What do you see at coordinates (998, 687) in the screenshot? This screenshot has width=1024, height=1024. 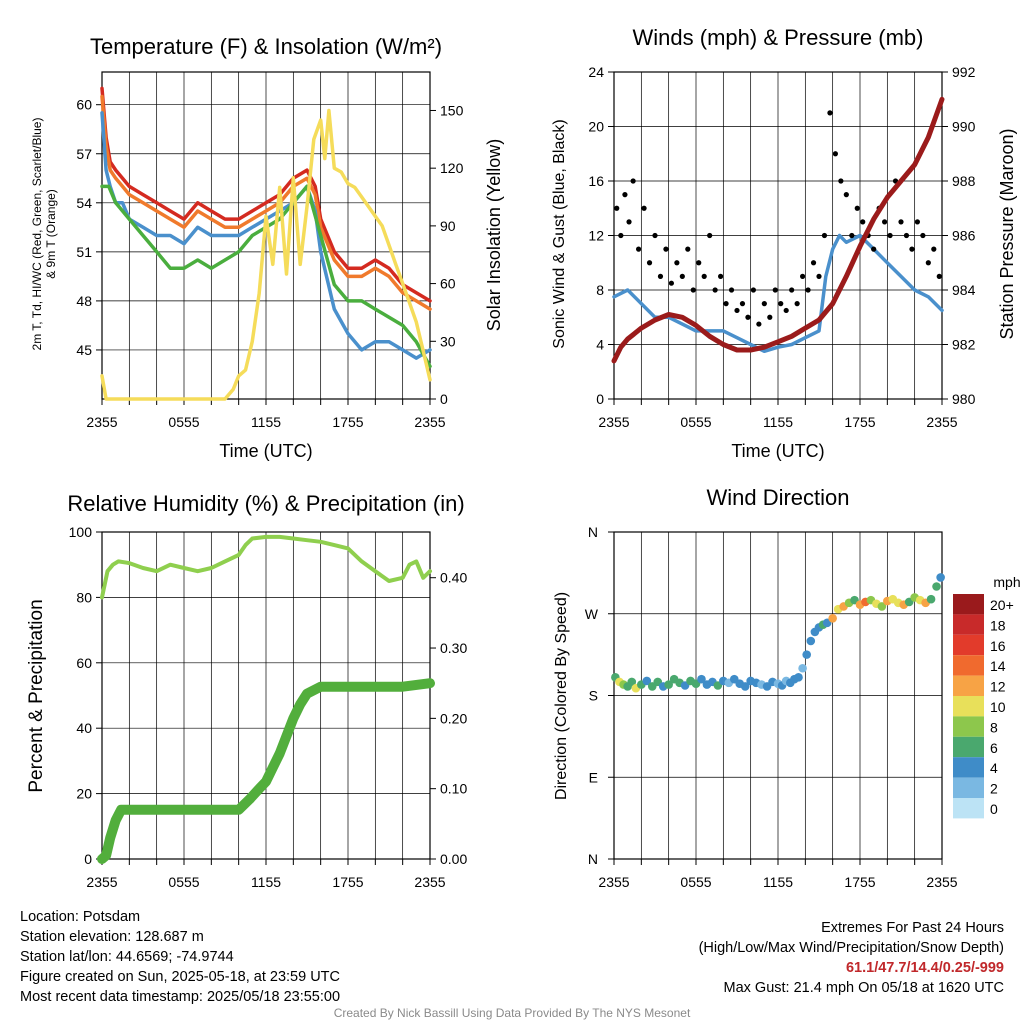 I see `legend-label: 12` at bounding box center [998, 687].